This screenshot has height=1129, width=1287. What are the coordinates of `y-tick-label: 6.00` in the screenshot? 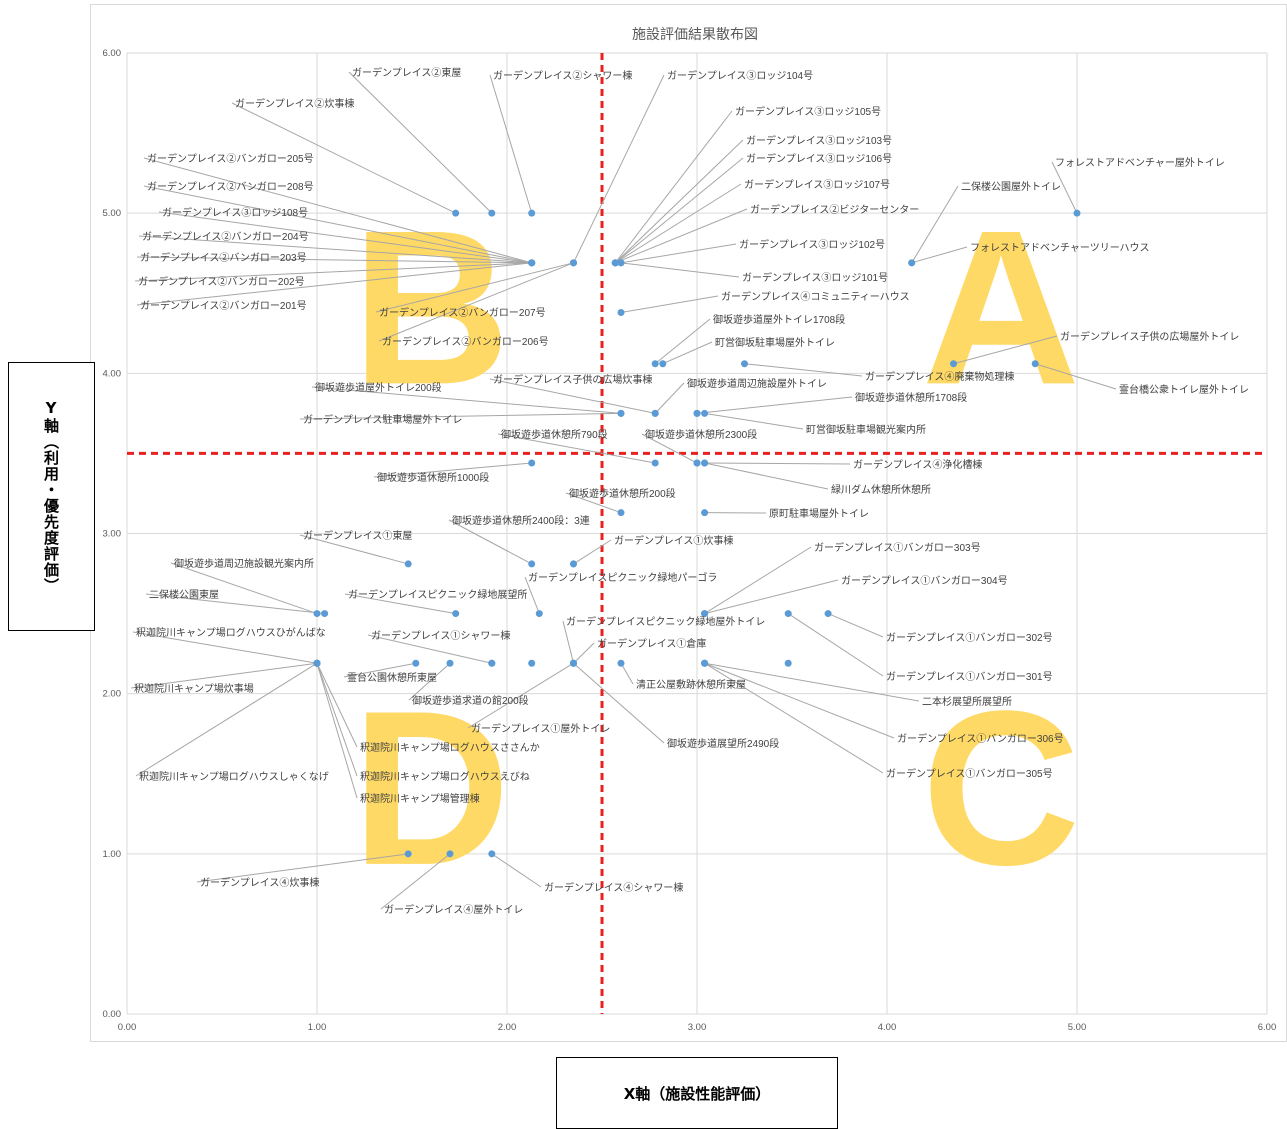 It's located at (112, 53).